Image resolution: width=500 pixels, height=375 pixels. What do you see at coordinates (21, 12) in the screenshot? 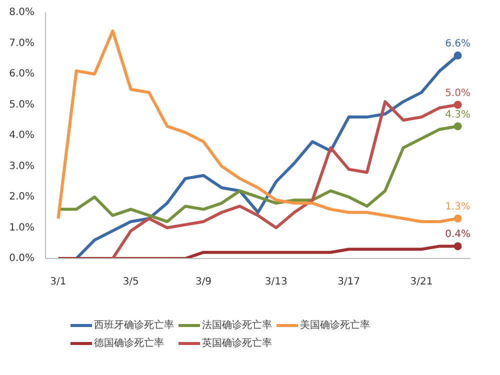
I see `y-tick-label: 8.0%` at bounding box center [21, 12].